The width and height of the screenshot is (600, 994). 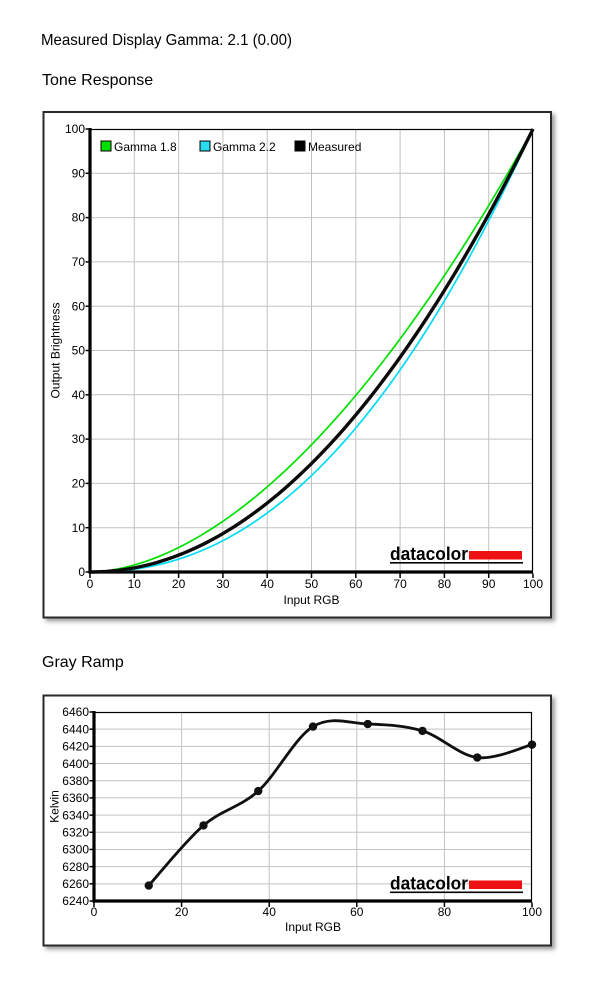 I want to click on svg-text: Output Brightness, so click(x=56, y=350).